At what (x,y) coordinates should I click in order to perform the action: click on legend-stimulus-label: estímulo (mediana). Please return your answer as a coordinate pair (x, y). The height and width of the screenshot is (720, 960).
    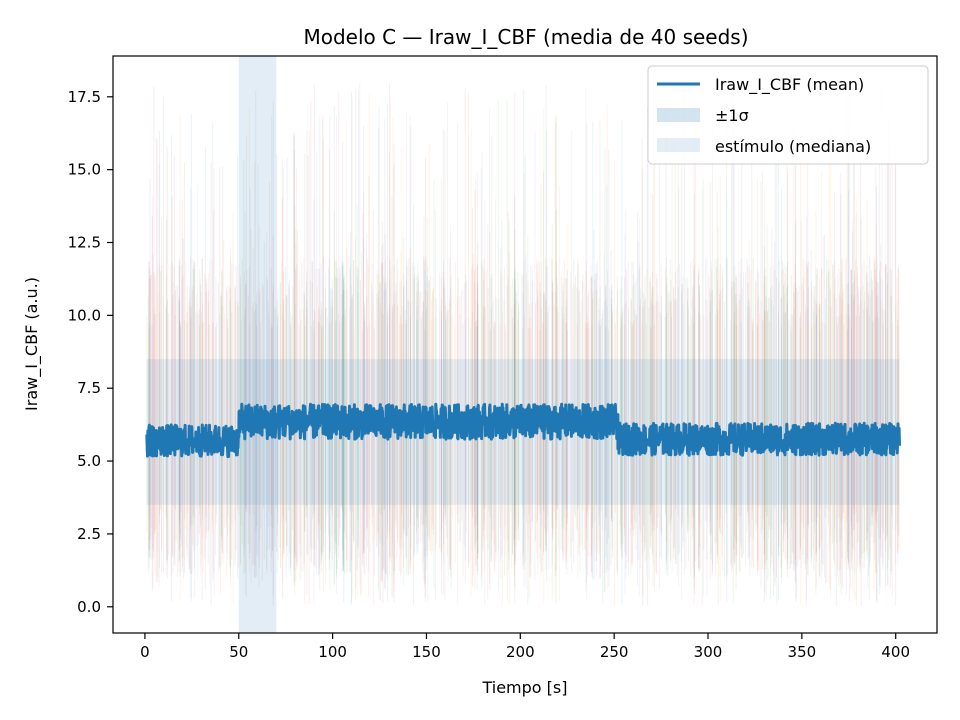
    Looking at the image, I should click on (793, 146).